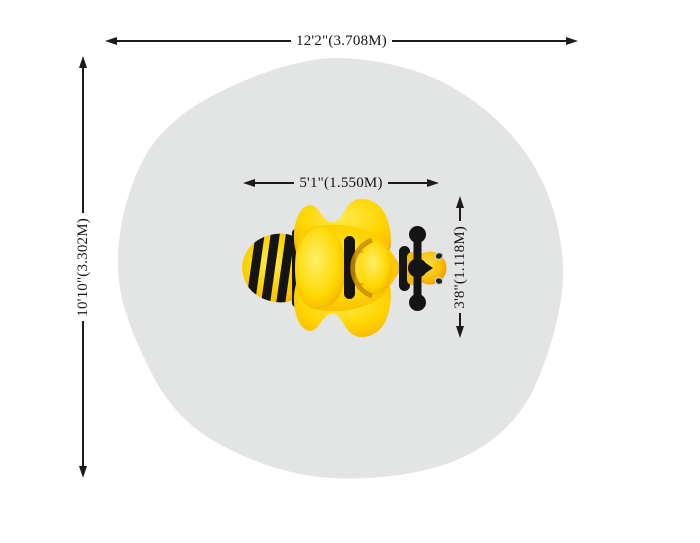 This screenshot has width=700, height=543. I want to click on overall-depth-dimension: 10'10"(3.302M), so click(83, 267).